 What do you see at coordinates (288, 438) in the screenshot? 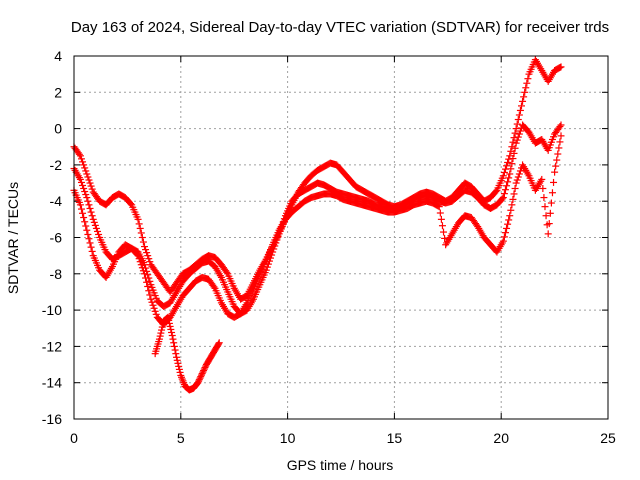
I see `x-tick-label: 10` at bounding box center [288, 438].